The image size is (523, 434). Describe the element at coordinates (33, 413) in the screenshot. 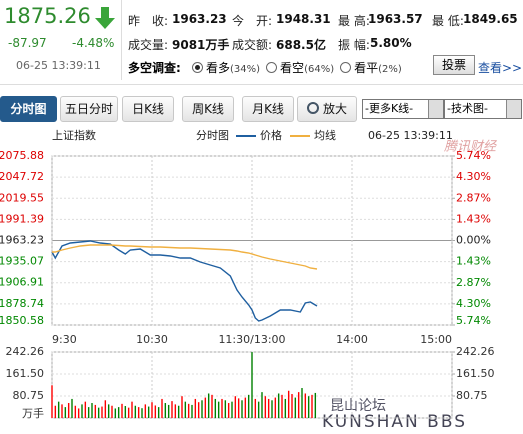

I see `y-tick-label: 万手` at that location.